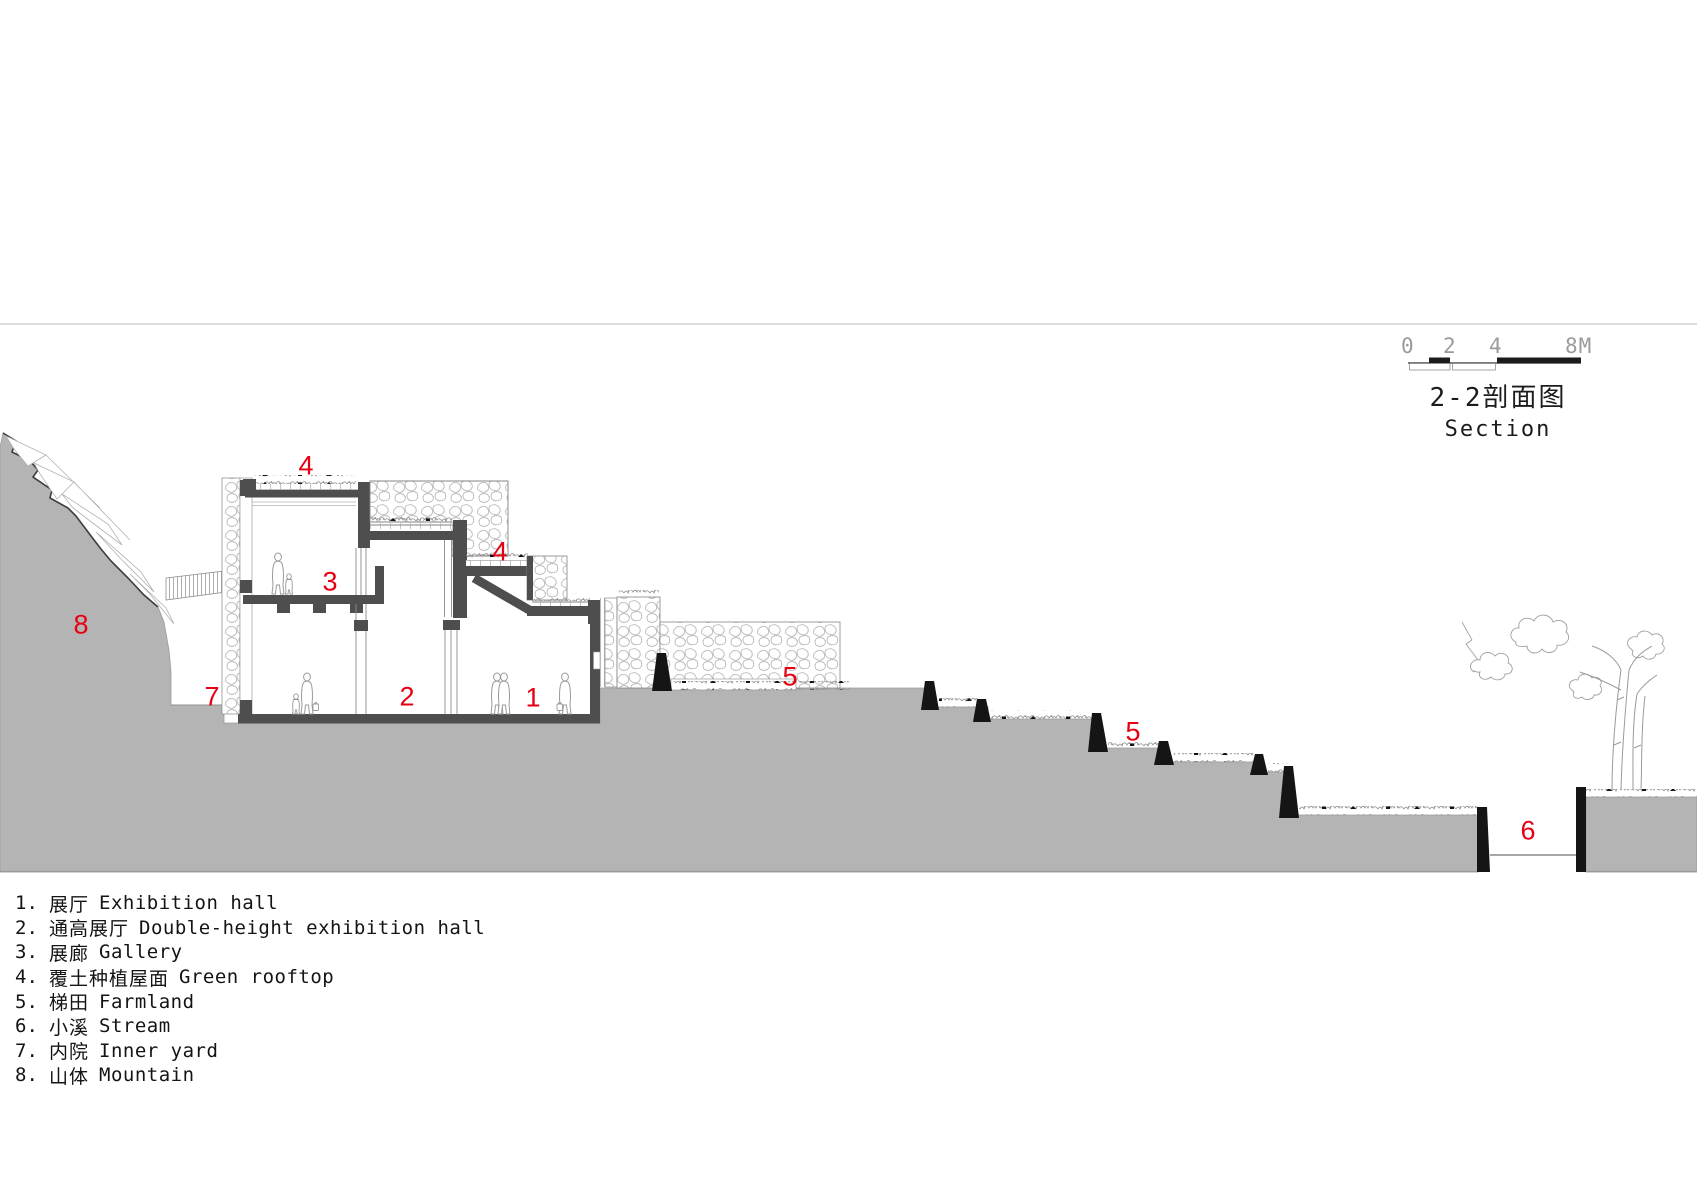 The height and width of the screenshot is (1200, 1697). Describe the element at coordinates (81, 624) in the screenshot. I see `label-mountain: 8` at that location.